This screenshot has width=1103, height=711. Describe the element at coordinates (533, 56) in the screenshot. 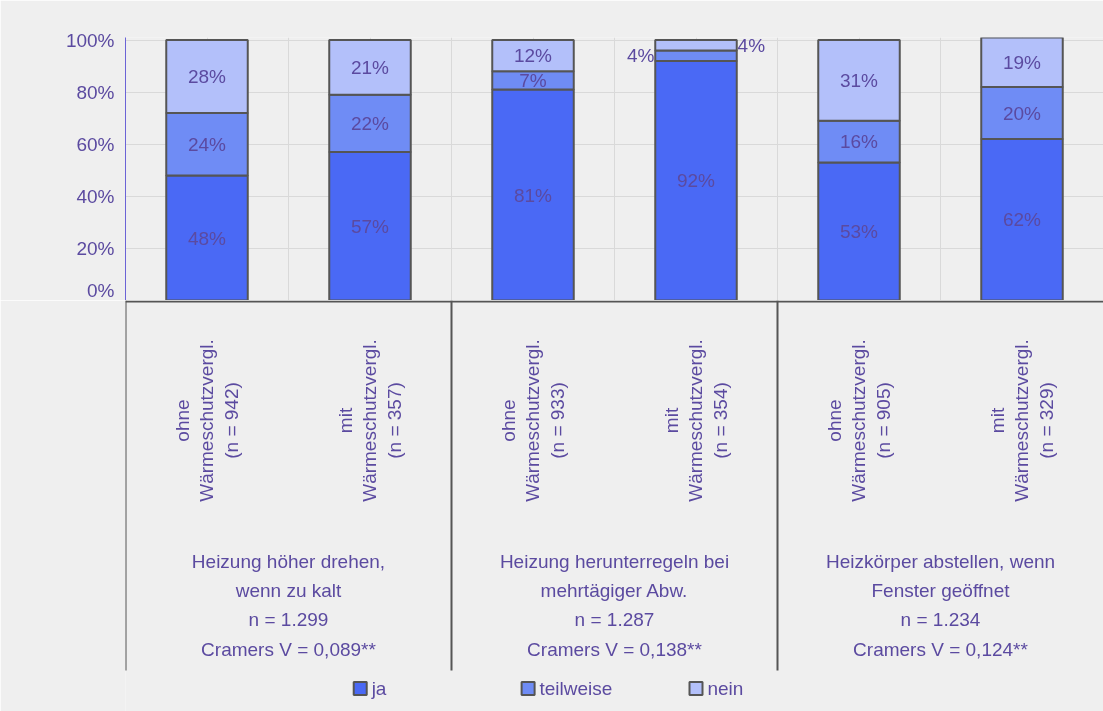

I see `data-label: 12%` at that location.